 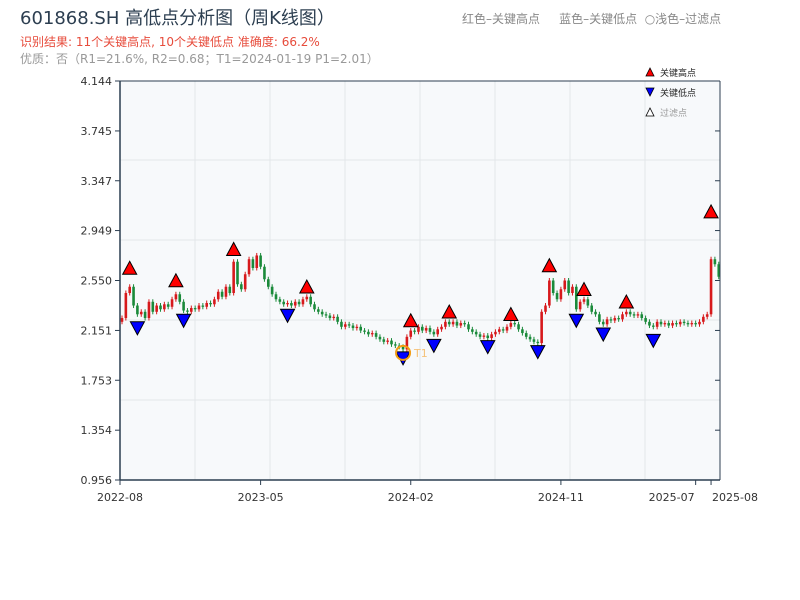 What do you see at coordinates (97, 430) in the screenshot?
I see `y-tick-label: 1.354` at bounding box center [97, 430].